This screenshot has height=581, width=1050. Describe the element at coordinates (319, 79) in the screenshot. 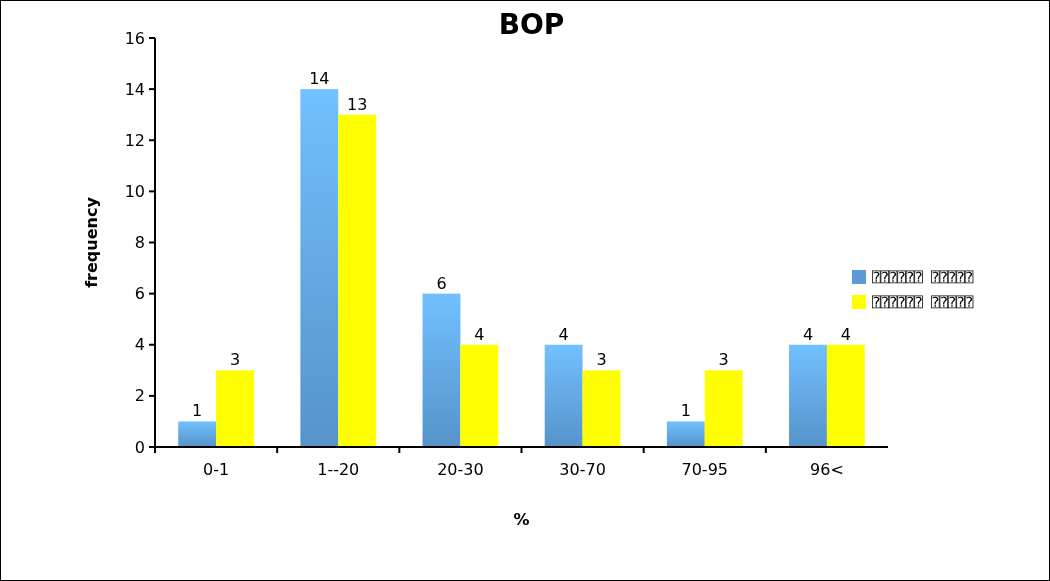

I see `data-label: 14` at that location.